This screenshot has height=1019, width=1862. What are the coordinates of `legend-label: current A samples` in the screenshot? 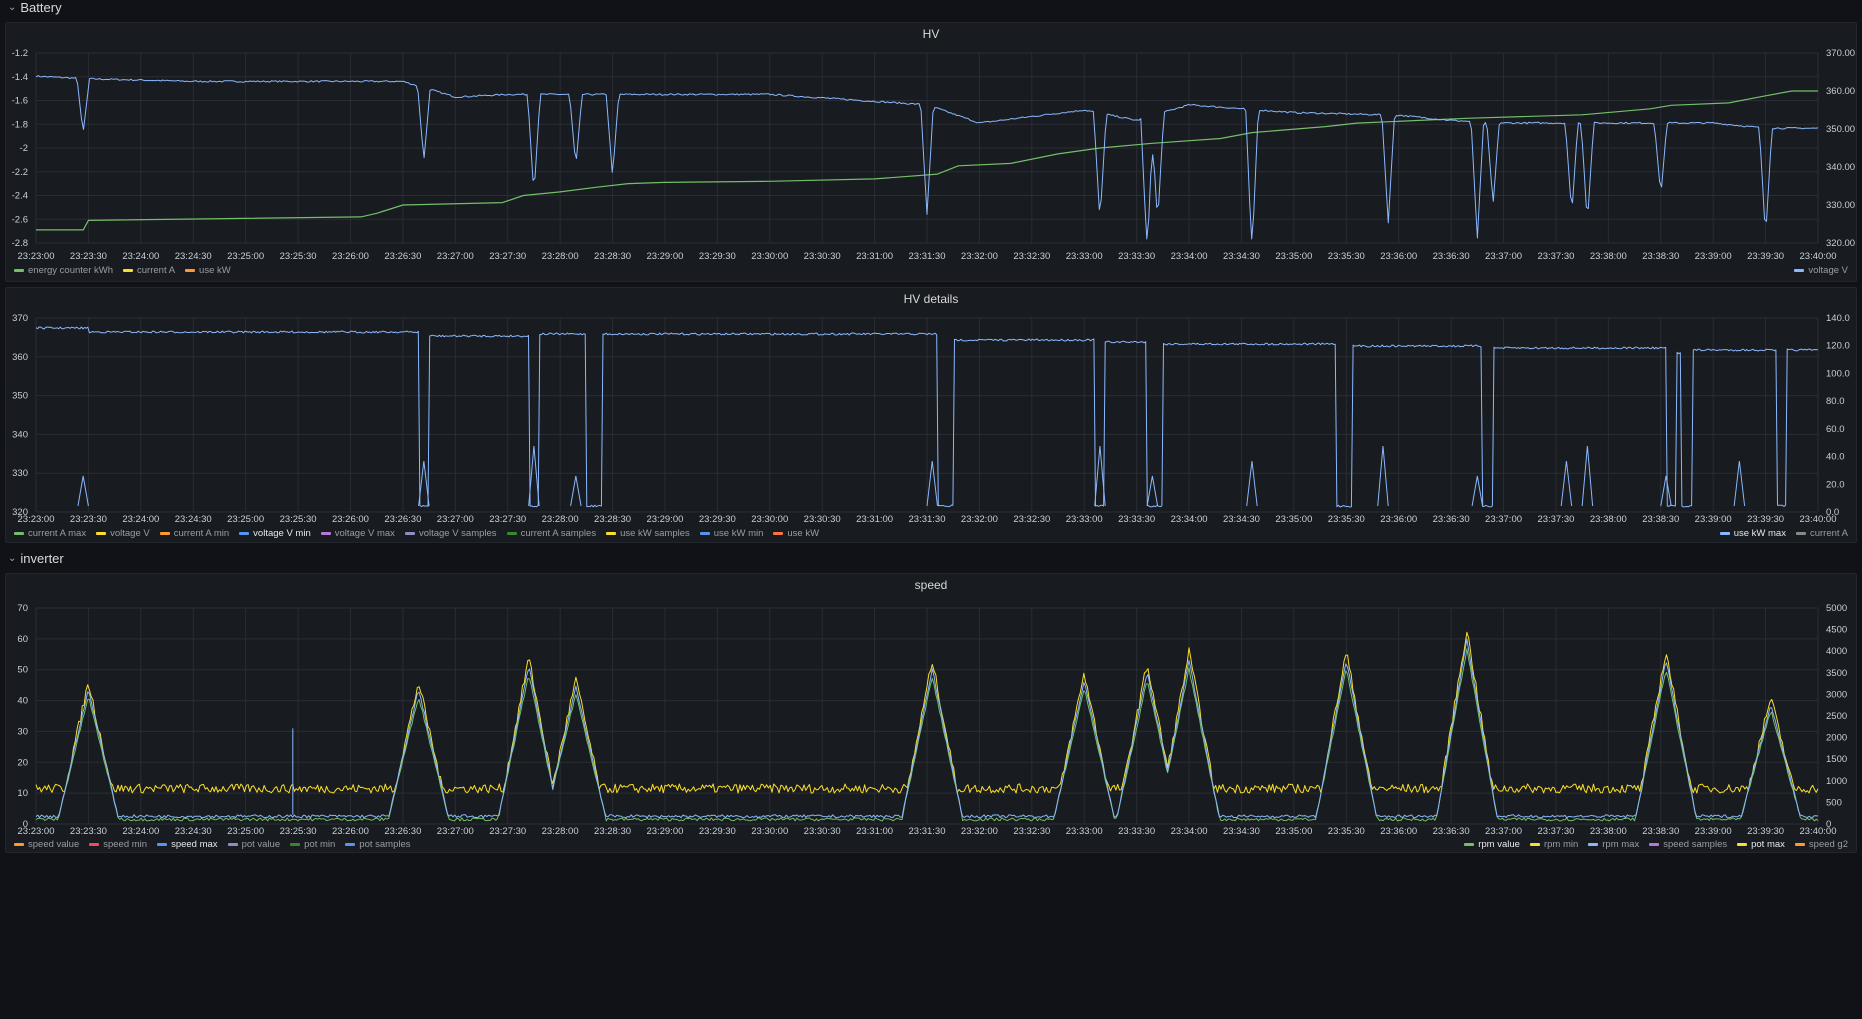 It's located at (558, 533).